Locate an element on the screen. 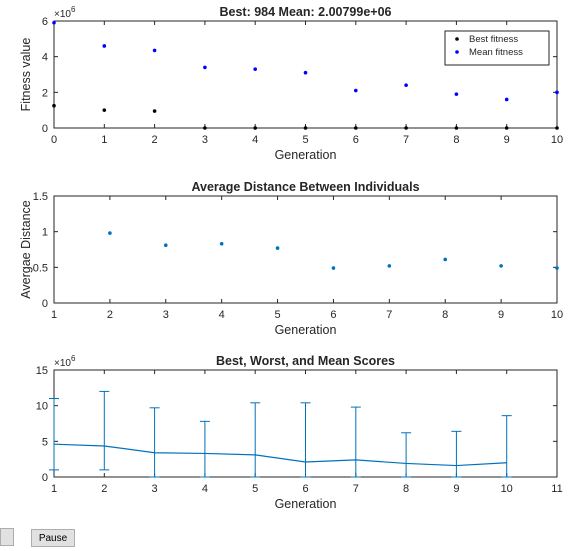  chart-1-xtick-label: 8 is located at coordinates (456, 140).